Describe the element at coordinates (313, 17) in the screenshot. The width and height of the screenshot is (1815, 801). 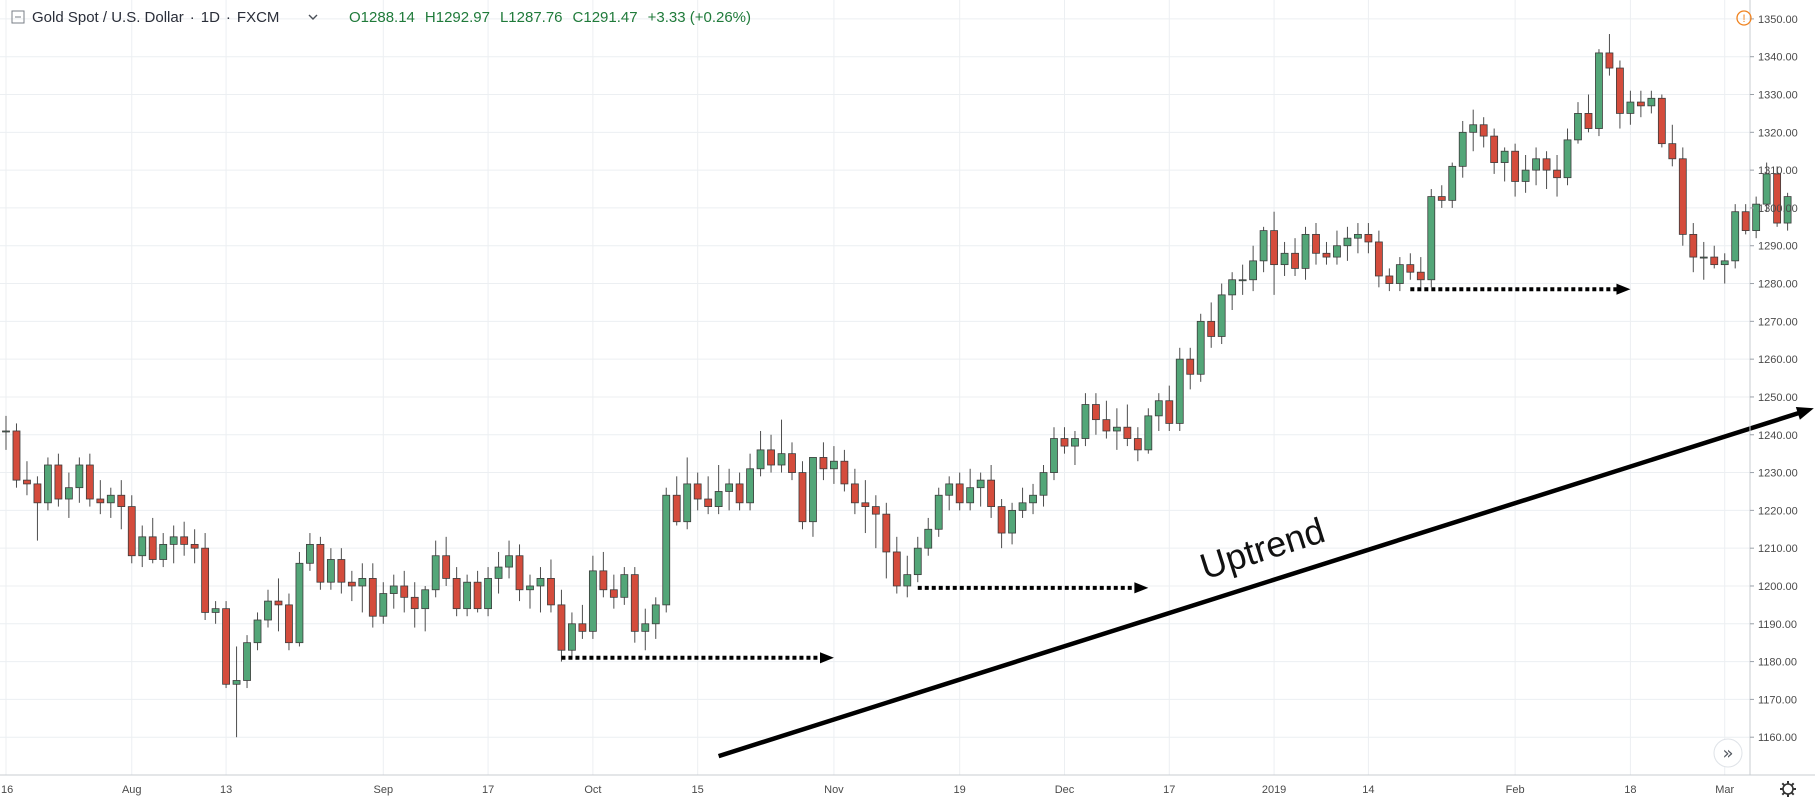
I see `chevron-down-icon` at that location.